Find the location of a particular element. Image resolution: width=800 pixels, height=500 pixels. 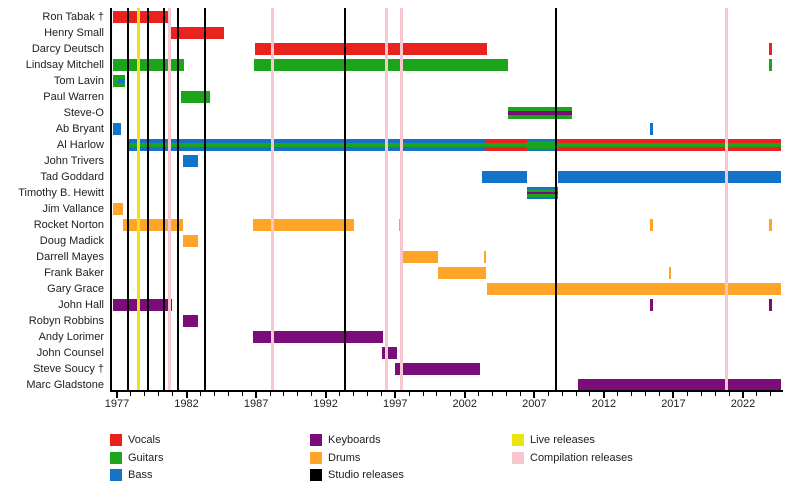

legend-label: Compilation releases is located at coordinates (581, 457).